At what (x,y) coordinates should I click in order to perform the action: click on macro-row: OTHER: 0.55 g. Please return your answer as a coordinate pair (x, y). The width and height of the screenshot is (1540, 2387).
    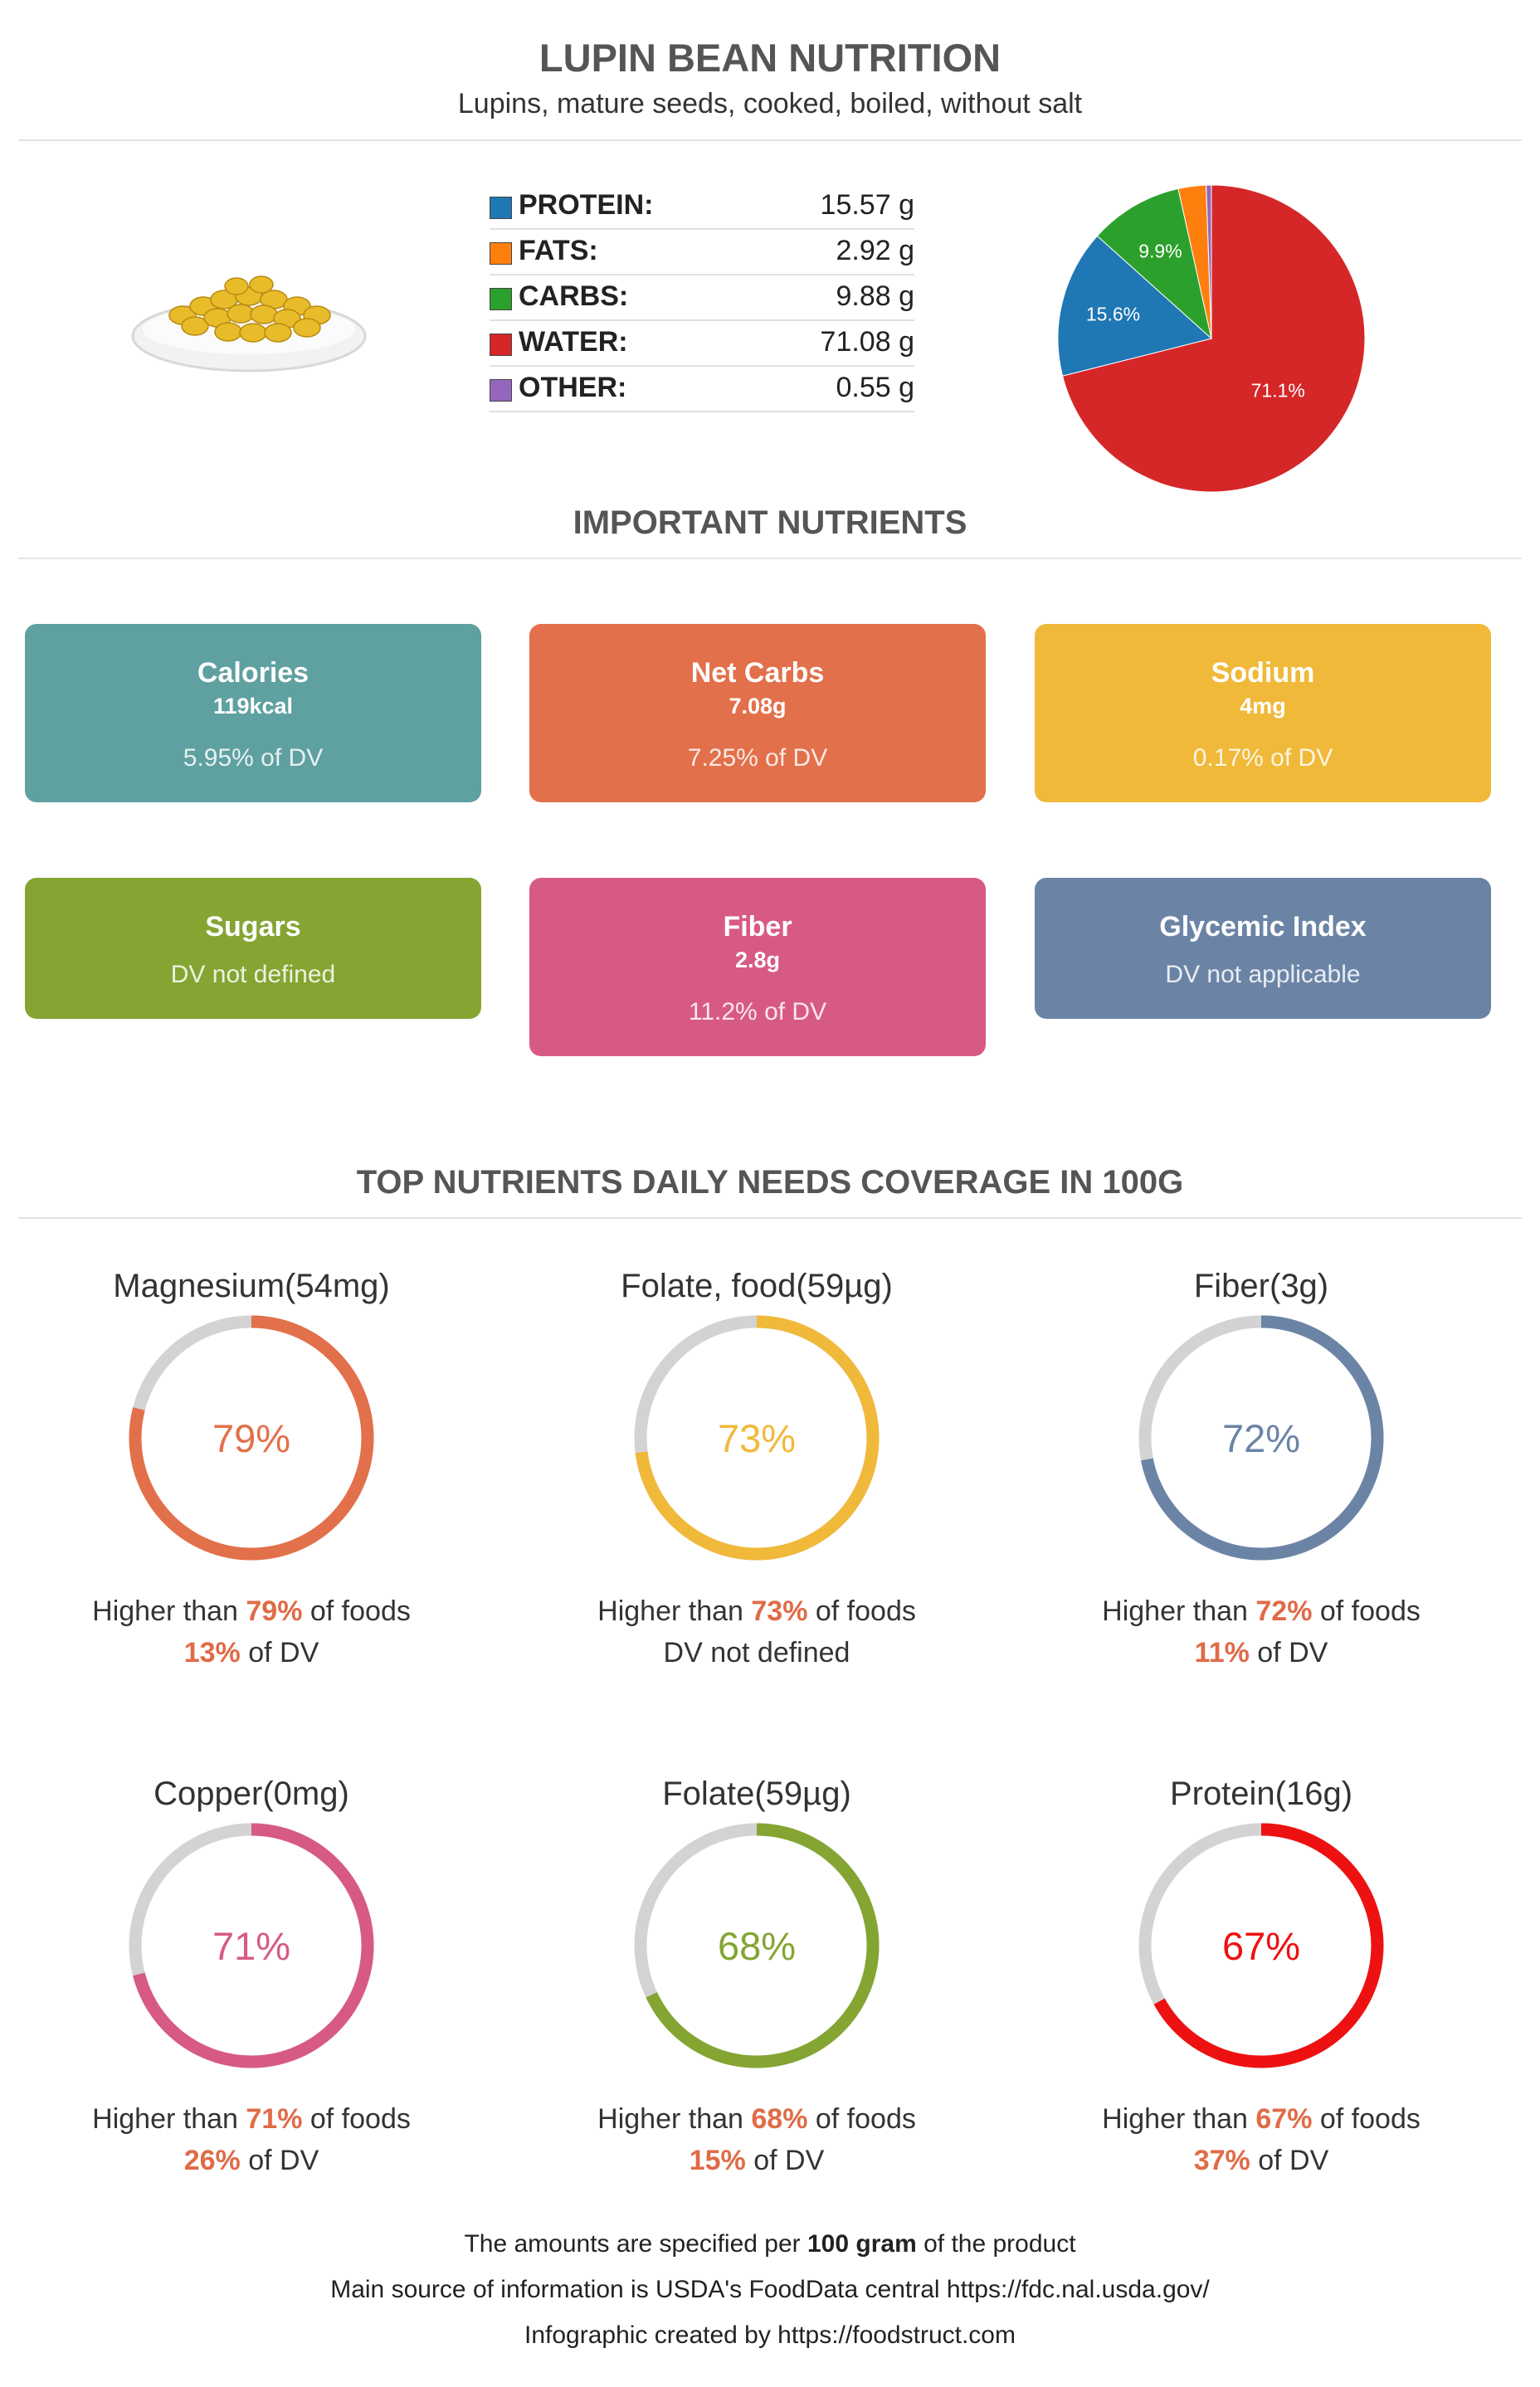
    Looking at the image, I should click on (702, 389).